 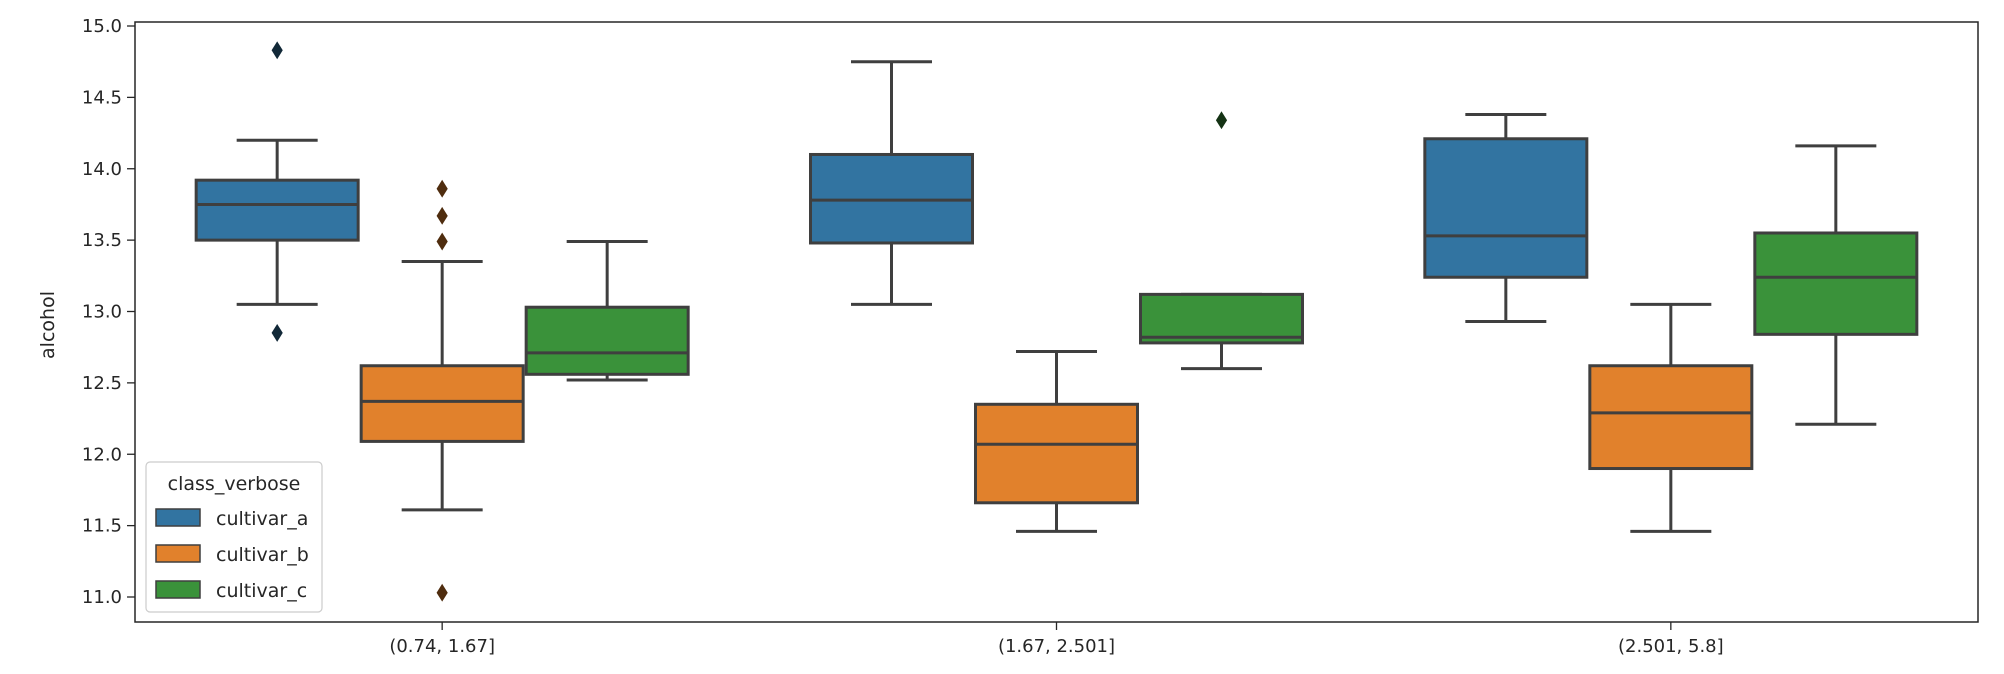 I want to click on y-tick-label: 13.0, so click(x=102, y=312).